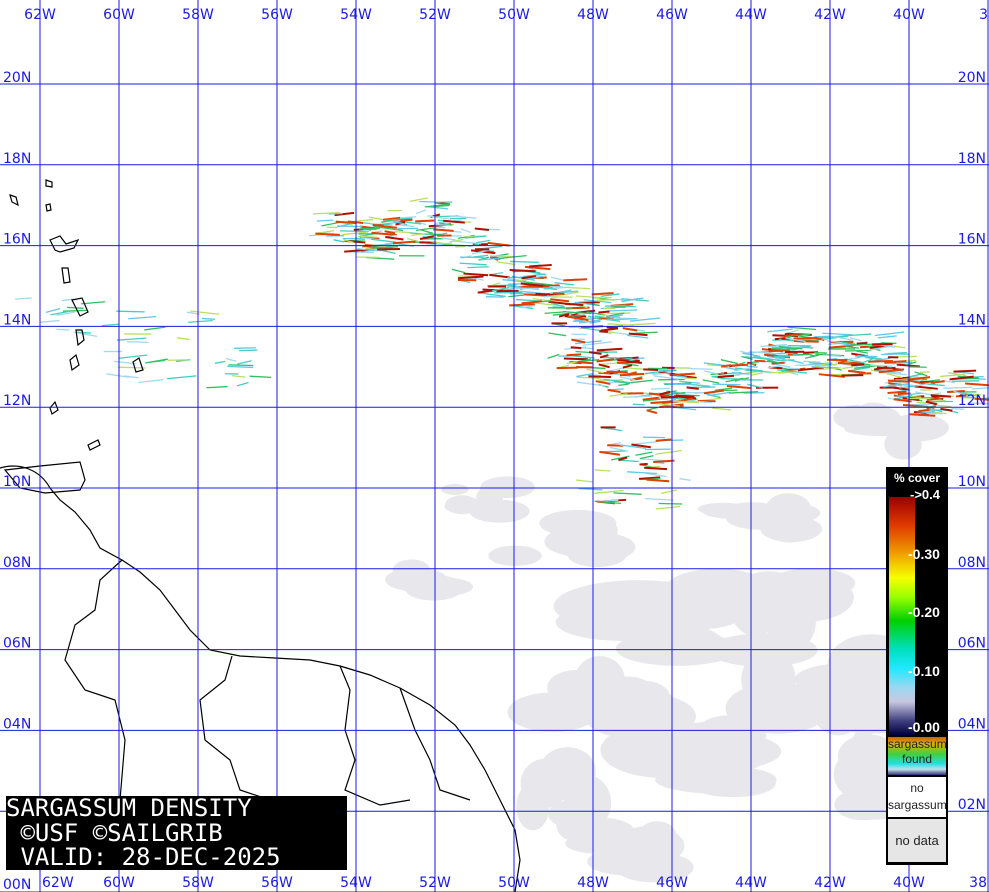 This screenshot has width=989, height=892. I want to click on lon-label-bottom: 46W, so click(672, 883).